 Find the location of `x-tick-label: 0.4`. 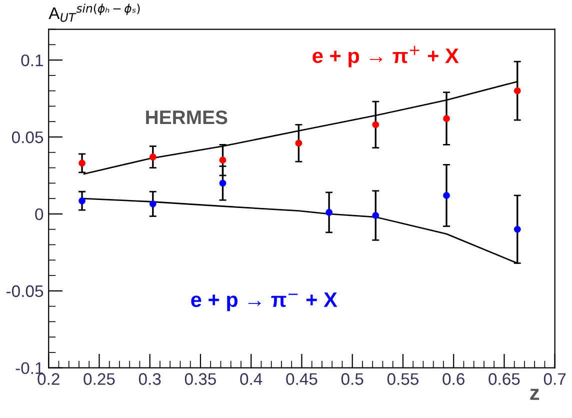

x-tick-label: 0.4 is located at coordinates (251, 379).